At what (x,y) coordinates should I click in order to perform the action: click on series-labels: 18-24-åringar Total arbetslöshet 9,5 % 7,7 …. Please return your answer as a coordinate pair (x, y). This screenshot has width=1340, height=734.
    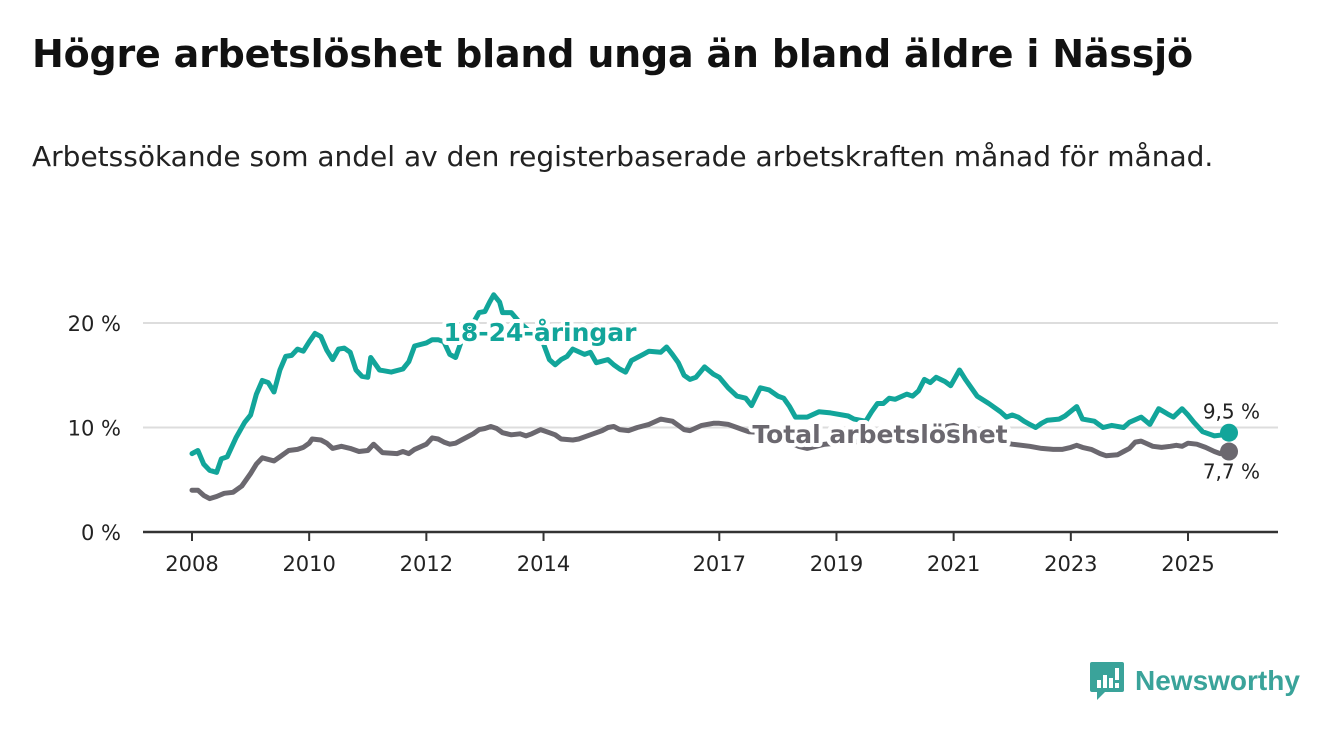
    Looking at the image, I should click on (850, 399).